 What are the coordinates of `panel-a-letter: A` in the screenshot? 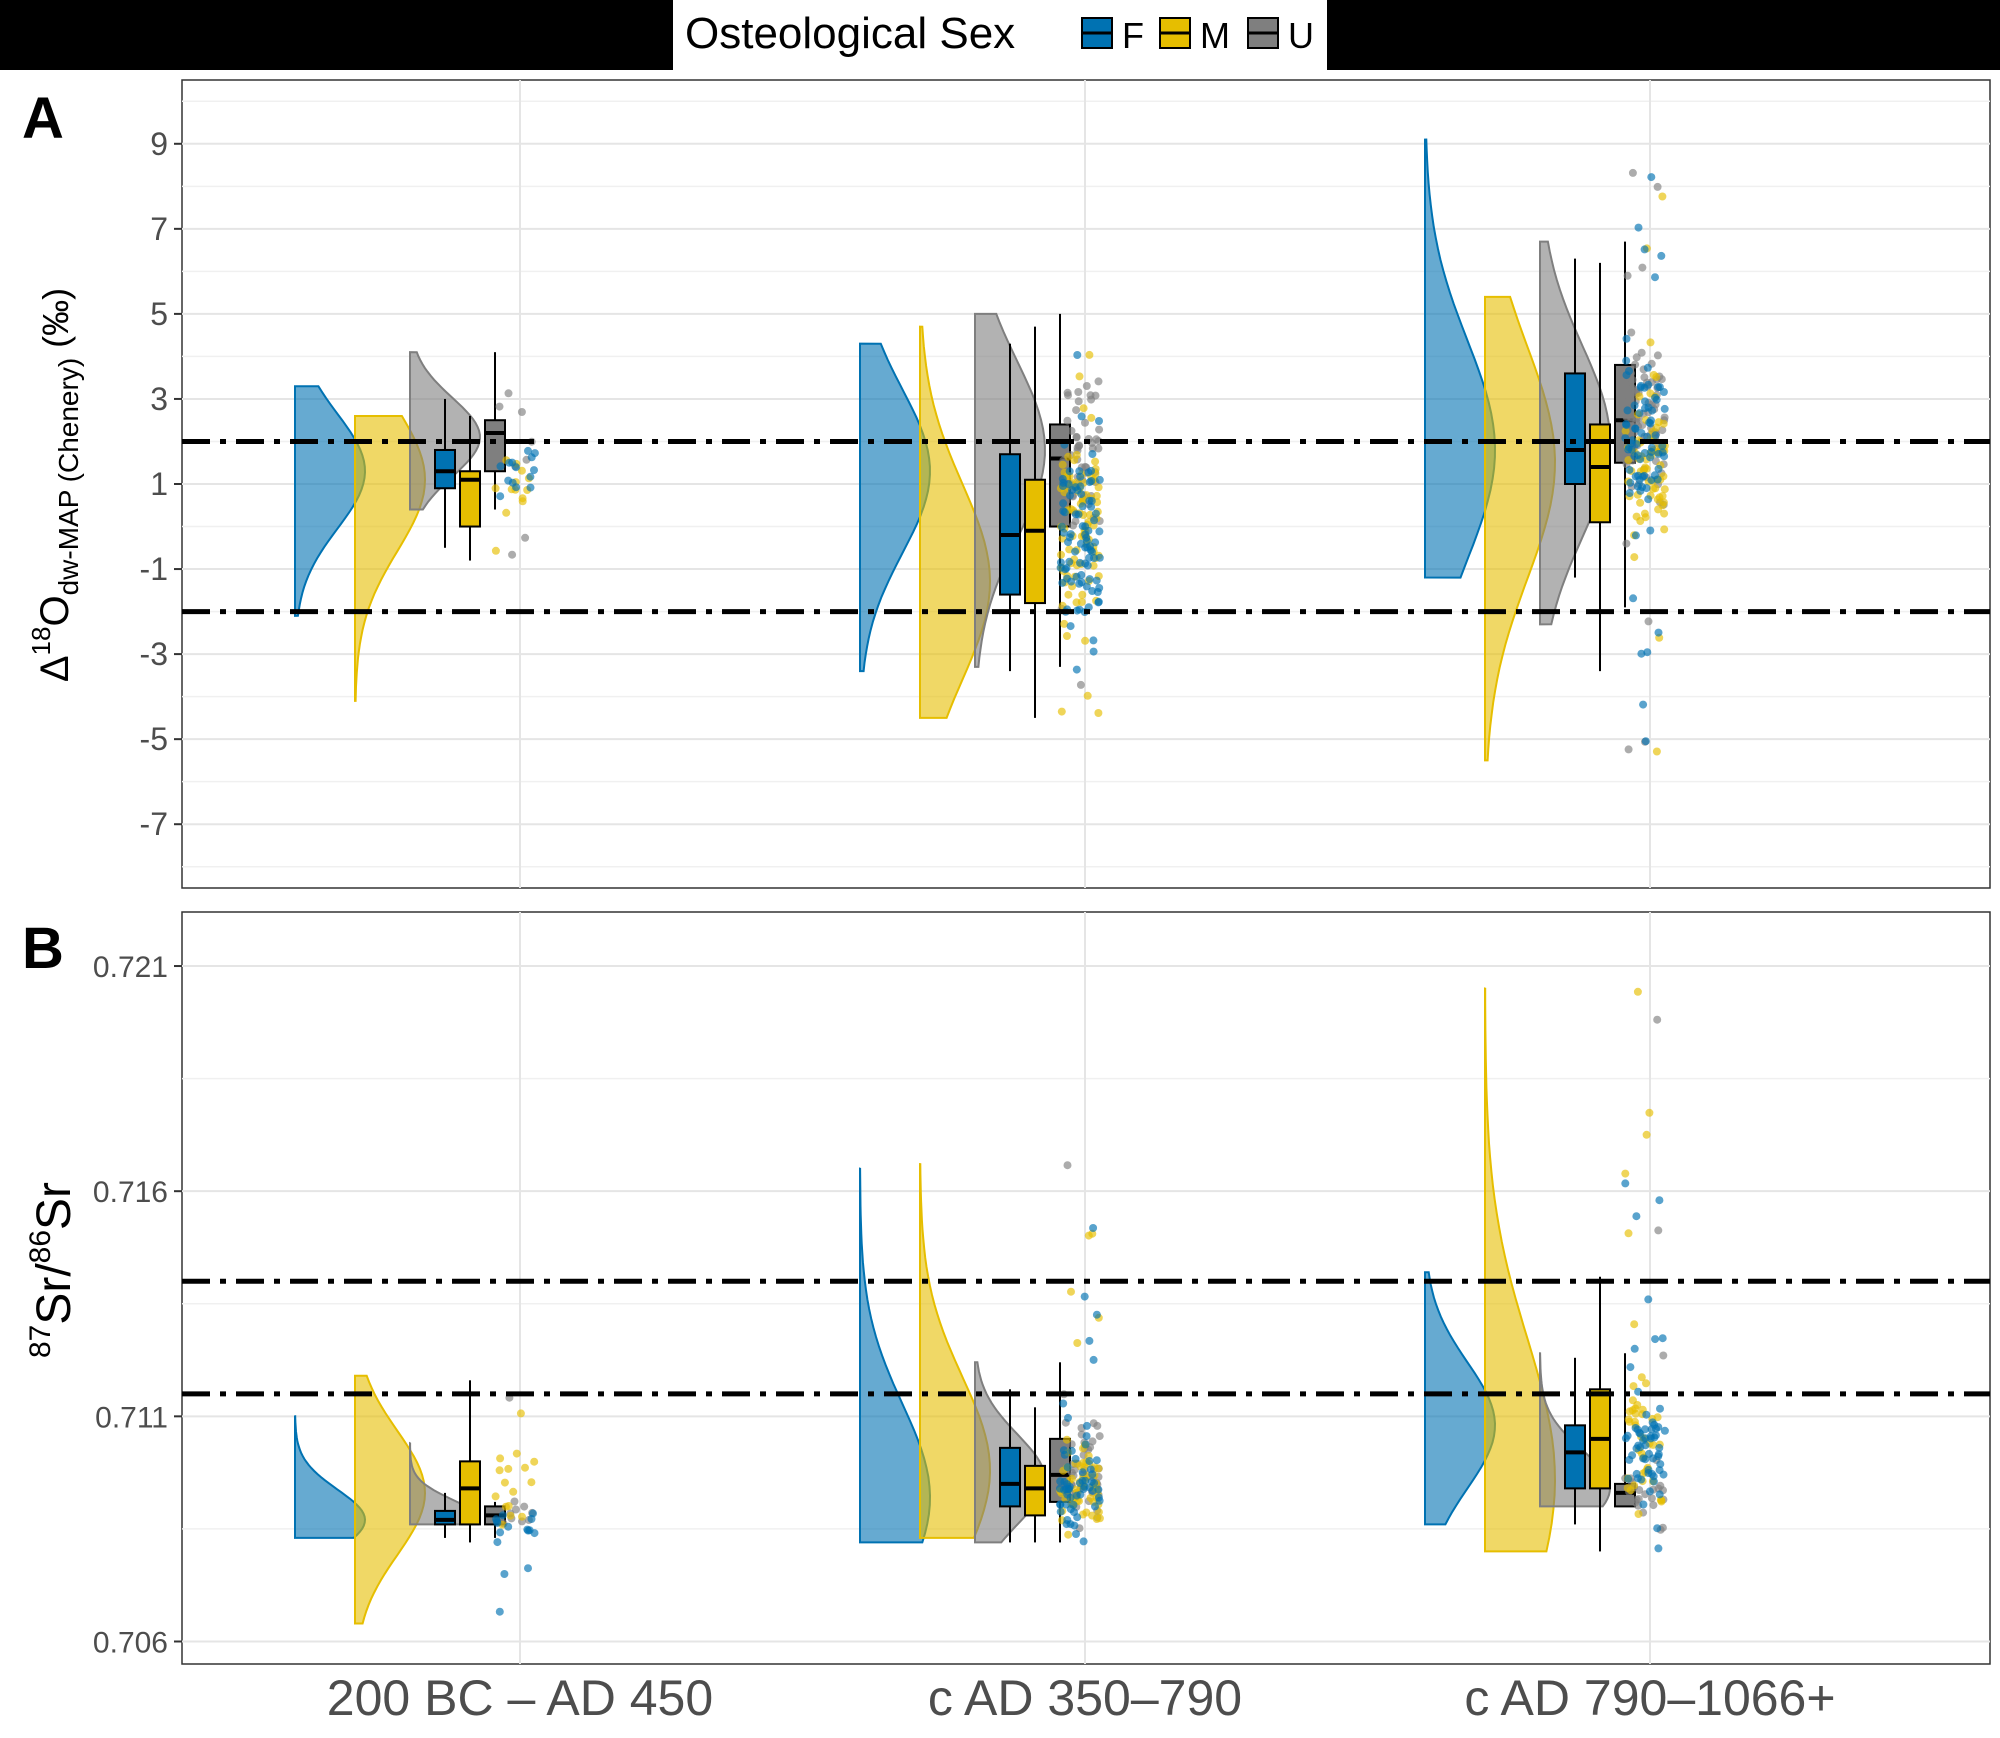 It's located at (43, 118).